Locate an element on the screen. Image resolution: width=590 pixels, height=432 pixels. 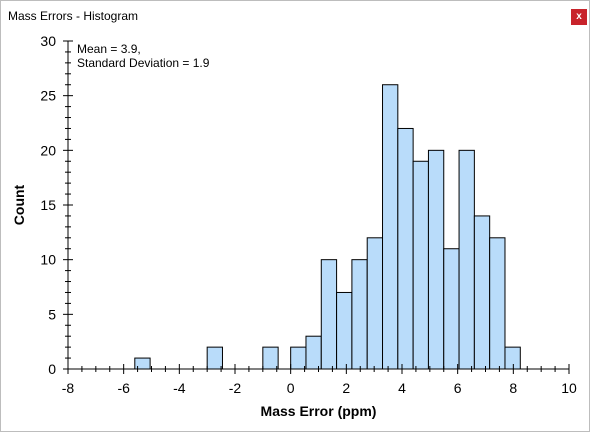
y-tick-label: 15 is located at coordinates (48, 205).